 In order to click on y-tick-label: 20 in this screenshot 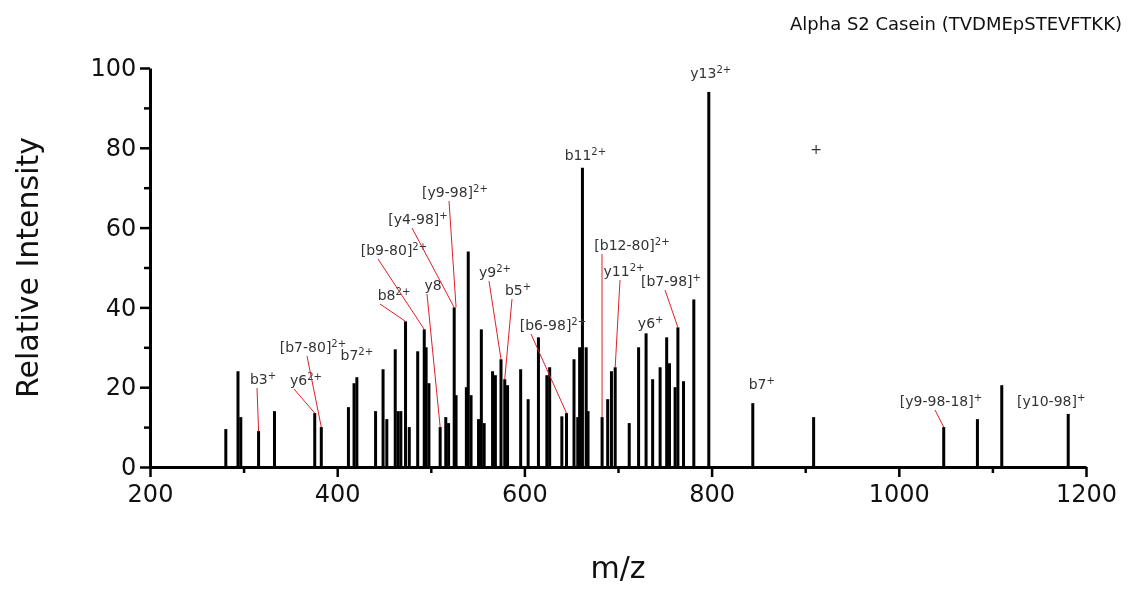, I will do `click(121, 387)`.